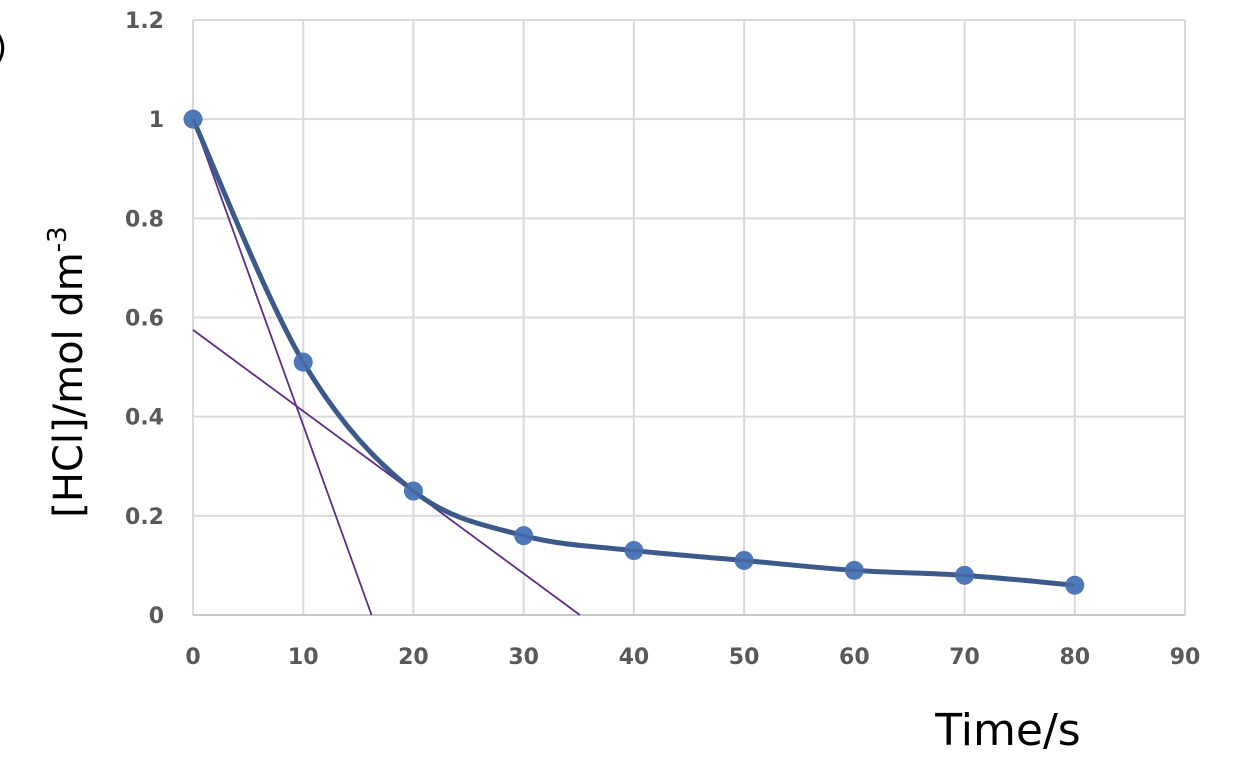  Describe the element at coordinates (1007, 730) in the screenshot. I see `x-axis-title: Time/s` at that location.